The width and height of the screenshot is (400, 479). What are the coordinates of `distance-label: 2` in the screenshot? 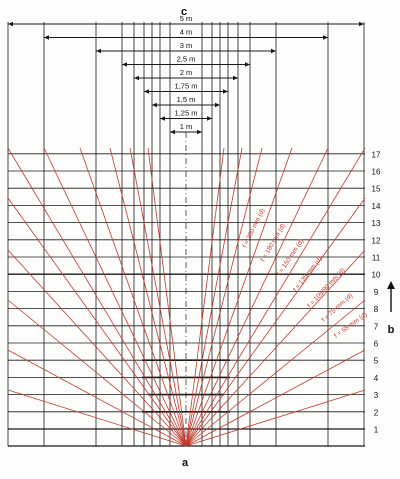 It's located at (376, 412).